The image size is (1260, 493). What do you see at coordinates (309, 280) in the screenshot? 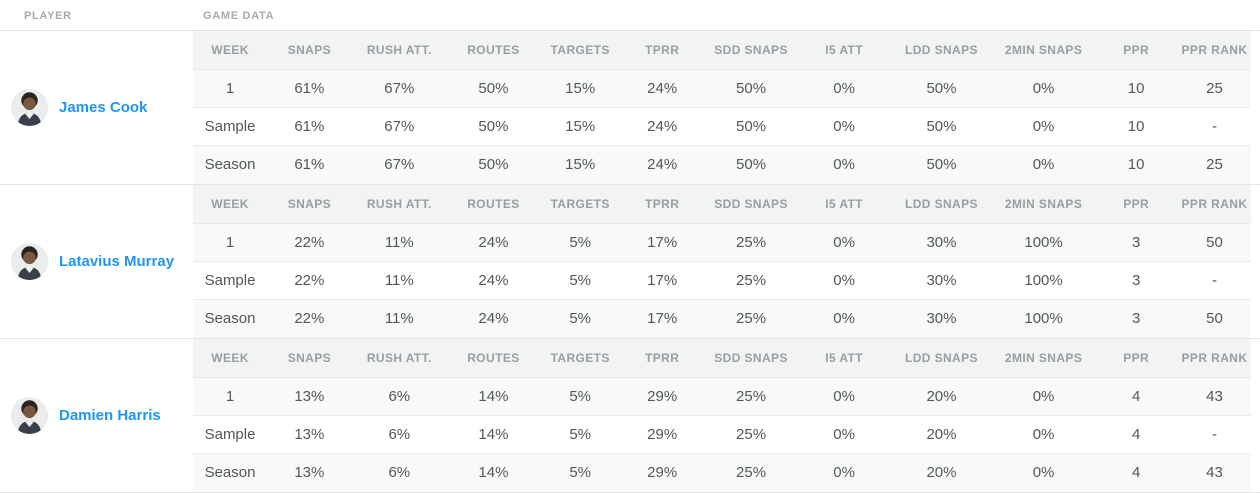
I see `stat-cell: 22%` at bounding box center [309, 280].